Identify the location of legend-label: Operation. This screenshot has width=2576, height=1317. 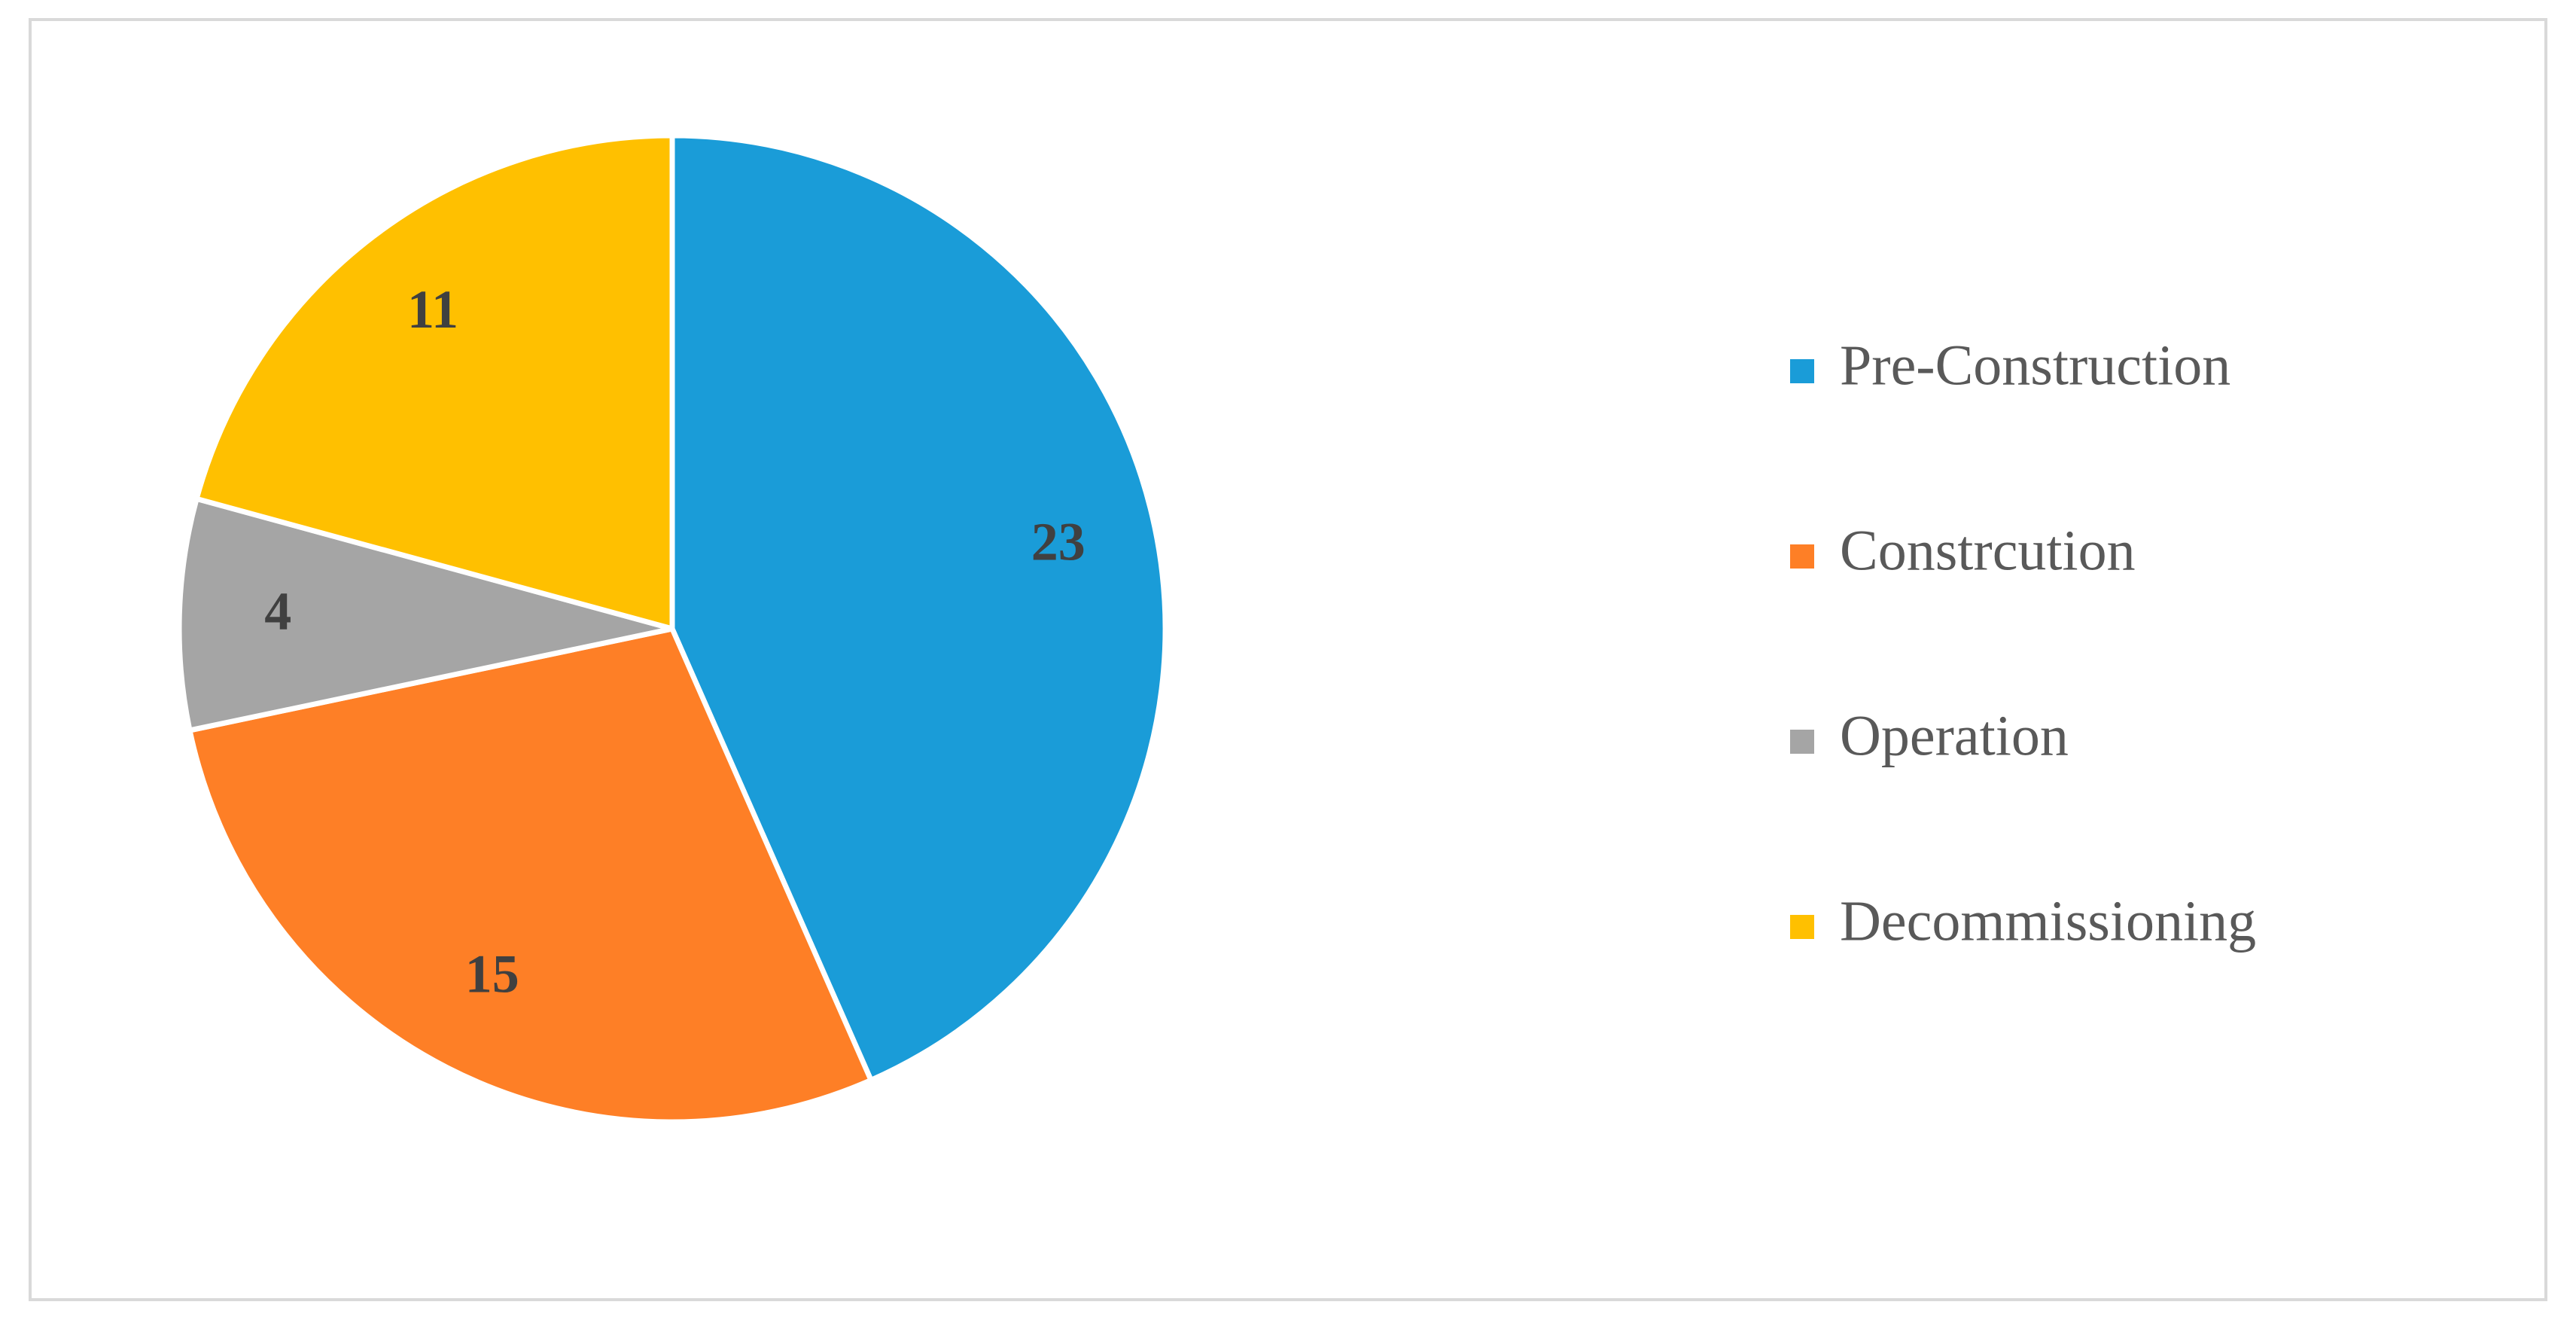
(1955, 735).